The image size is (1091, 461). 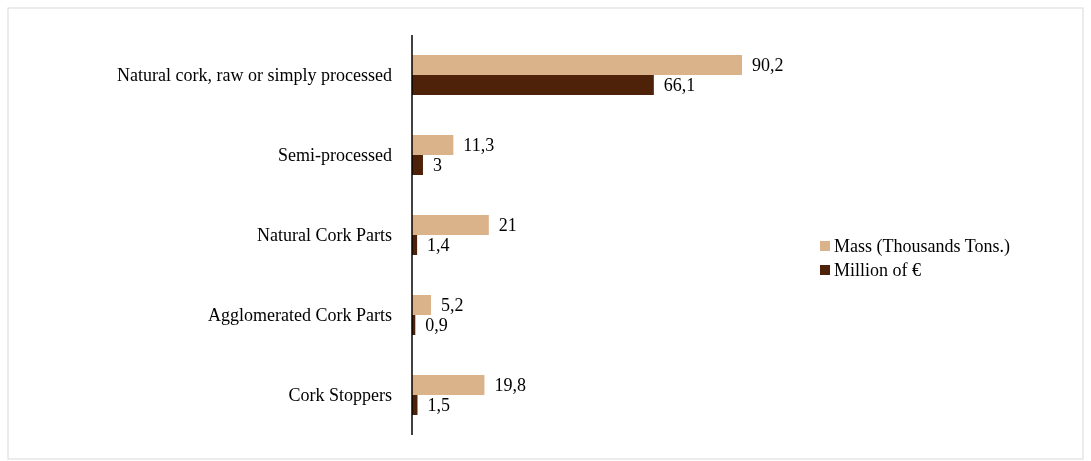 I want to click on y-tick-label: Semi-processed, so click(x=335, y=155).